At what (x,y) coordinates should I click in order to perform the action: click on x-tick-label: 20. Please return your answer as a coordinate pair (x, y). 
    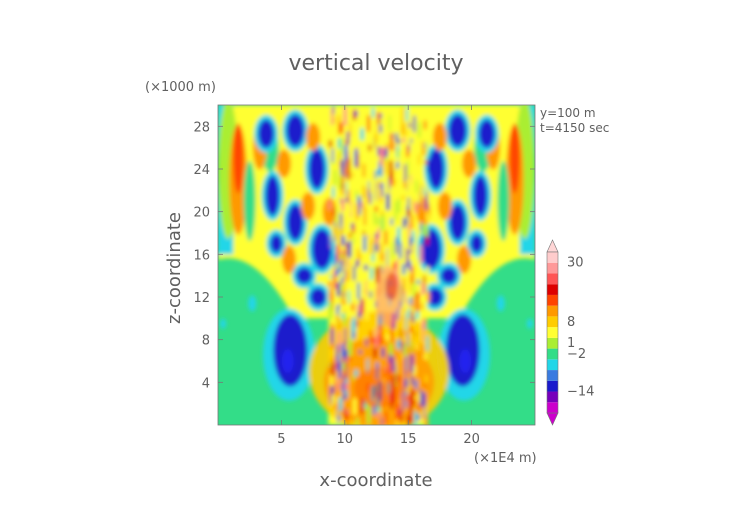
    Looking at the image, I should click on (471, 439).